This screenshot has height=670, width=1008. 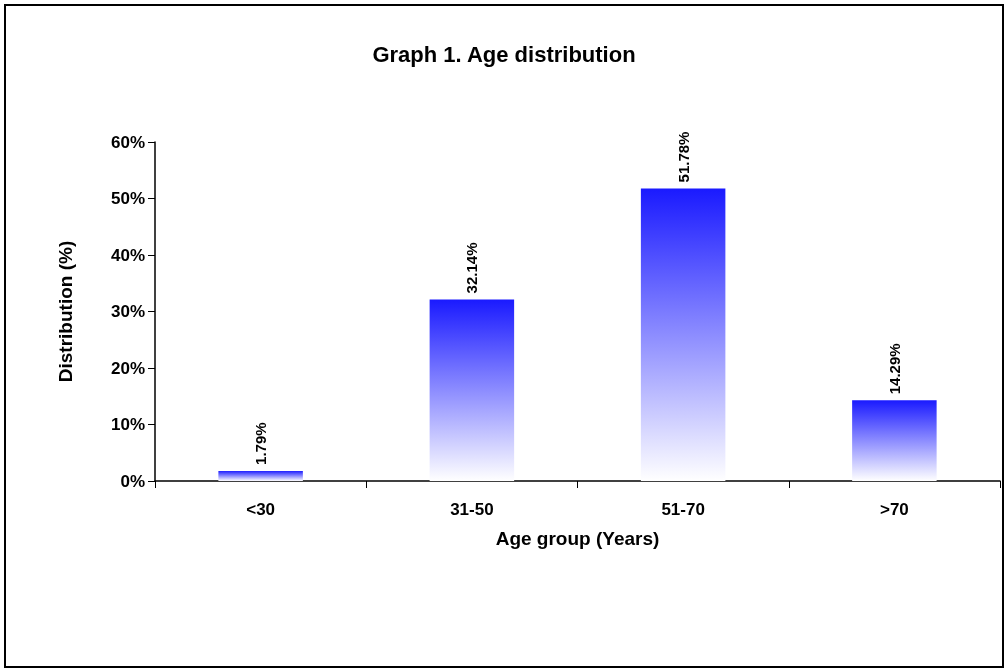 I want to click on y-tick-label: 20%, so click(x=127, y=368).